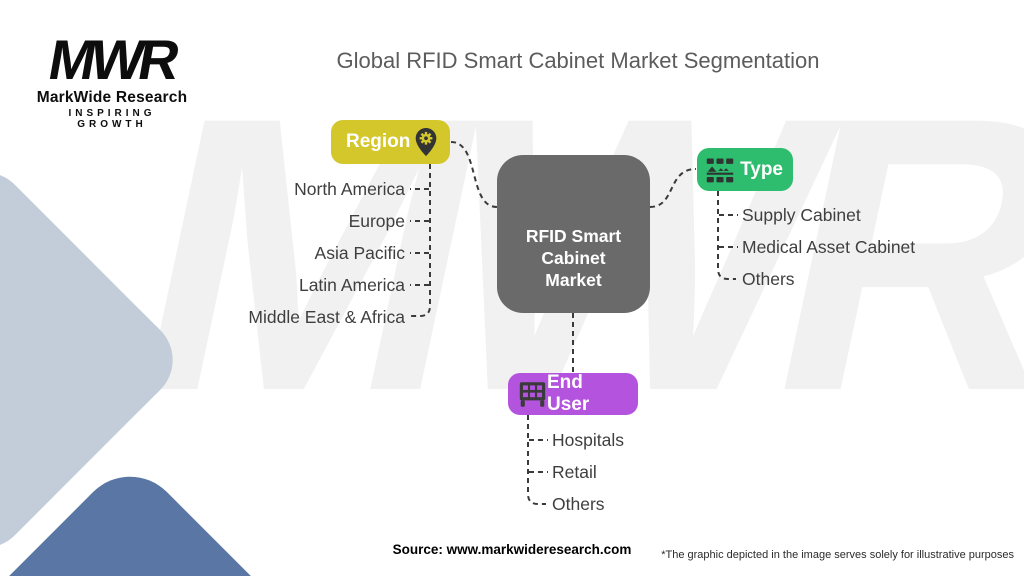 The image size is (1024, 576). I want to click on enduser-item-hospitals: Hospitals, so click(588, 440).